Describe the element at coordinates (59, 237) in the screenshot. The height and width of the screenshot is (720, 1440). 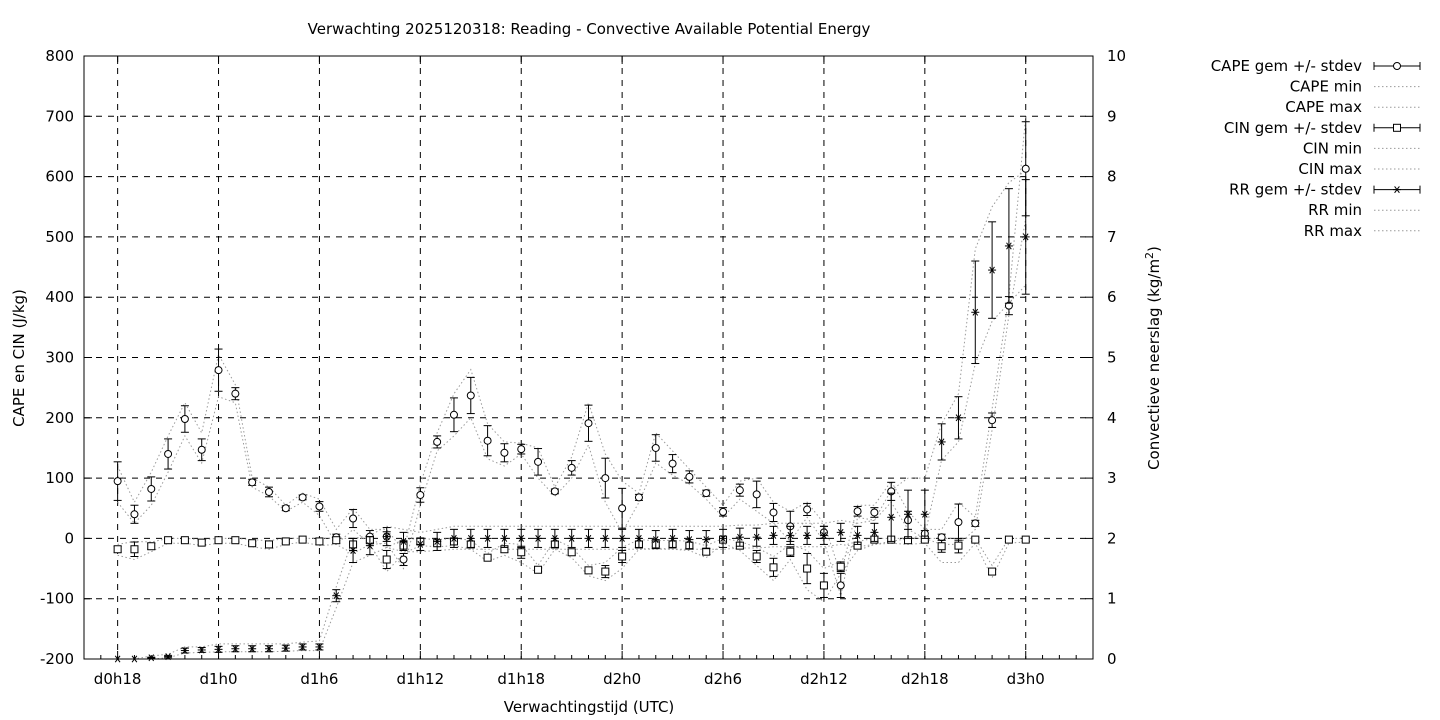
I see `y-left-tick-label: 500` at that location.